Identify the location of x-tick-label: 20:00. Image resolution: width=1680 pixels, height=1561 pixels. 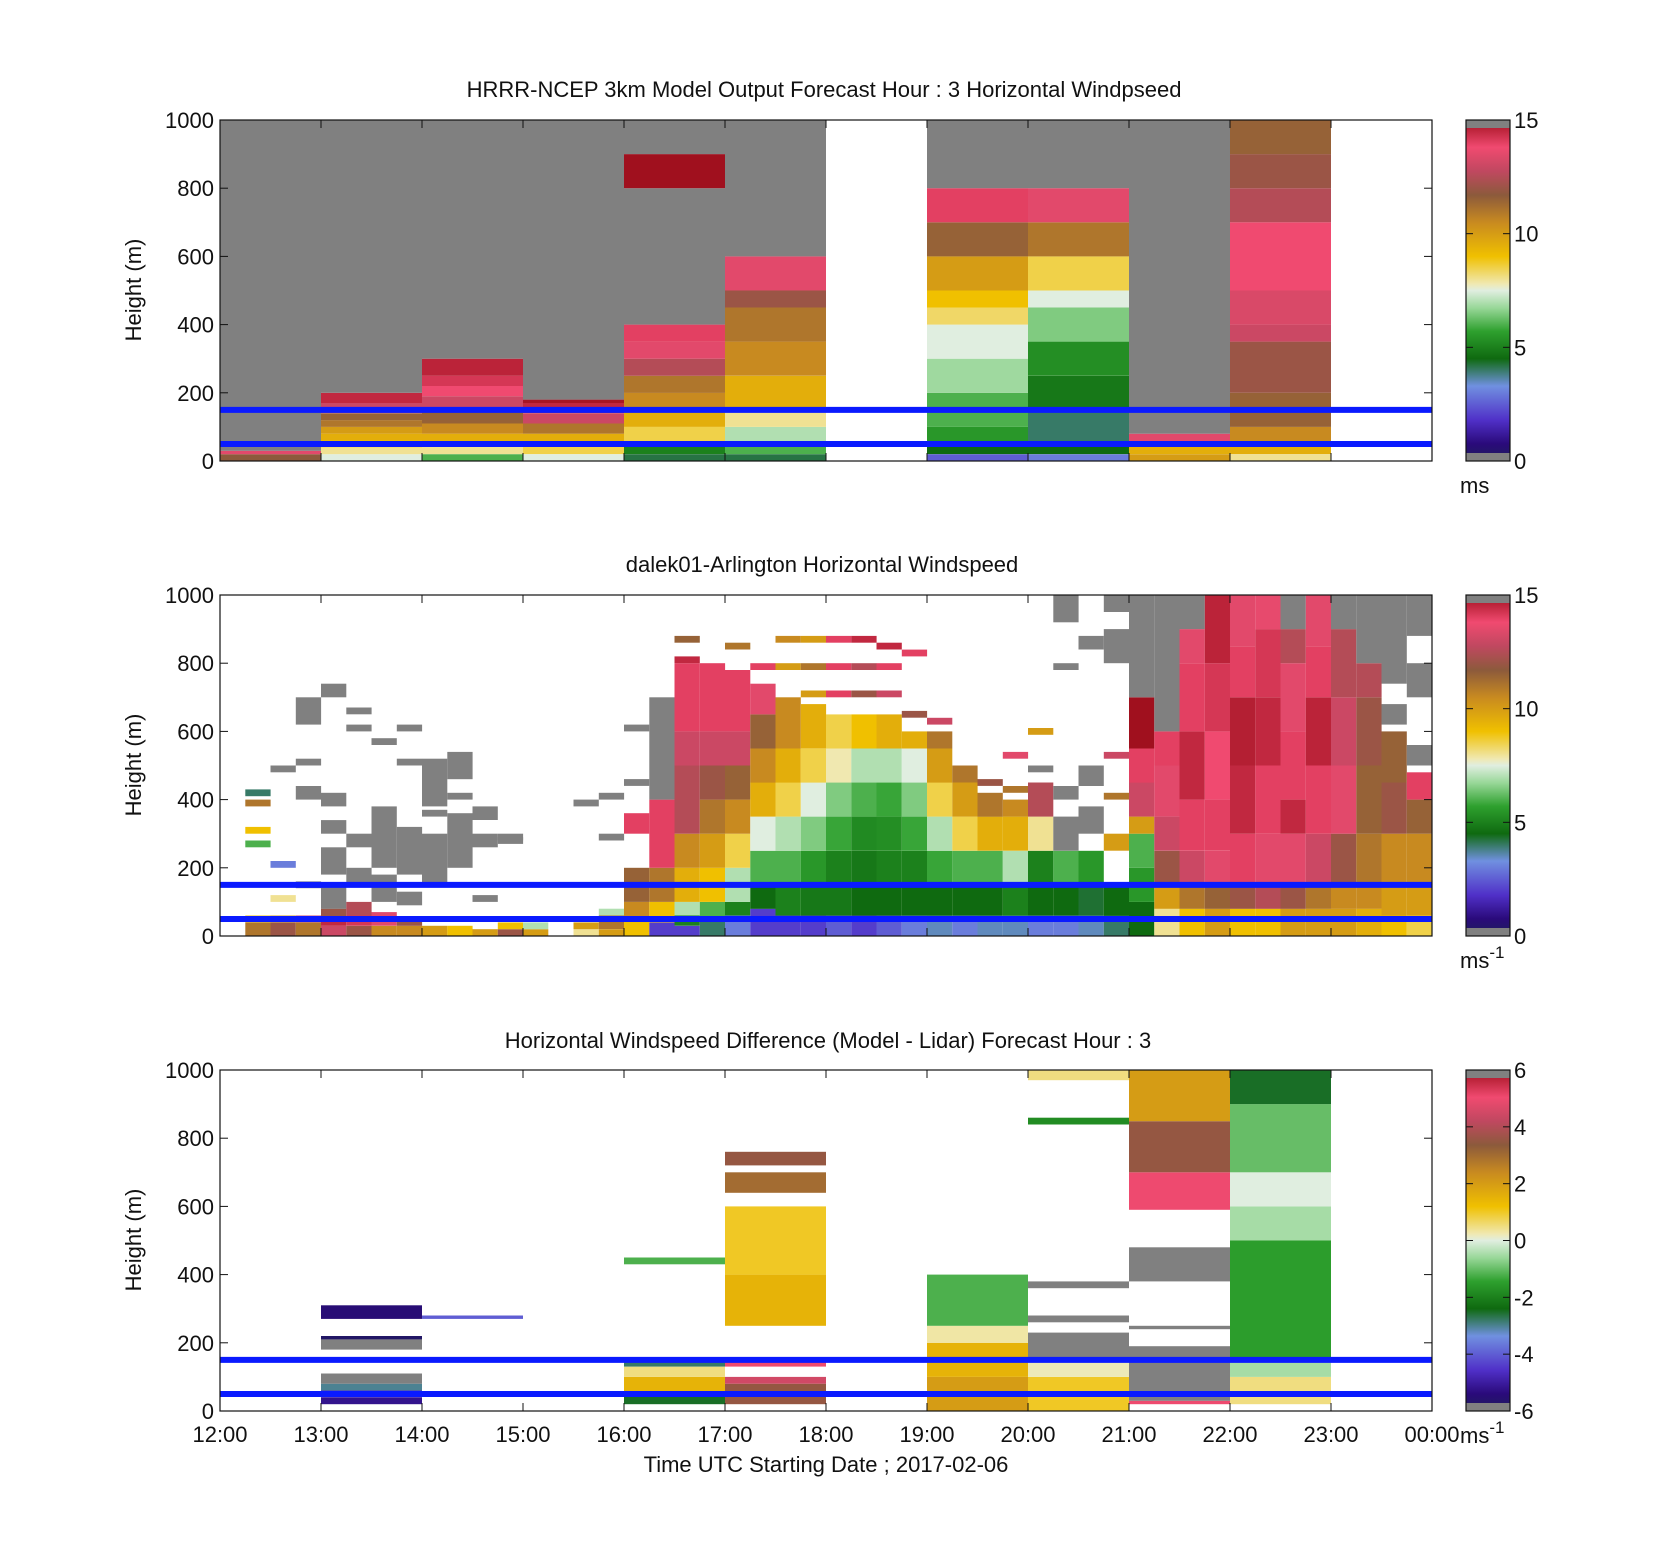
(1027, 1434).